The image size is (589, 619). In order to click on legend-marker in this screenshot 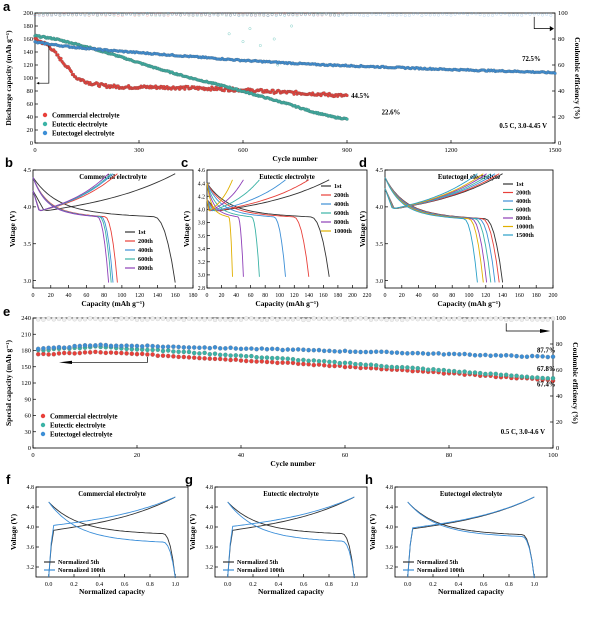, I will do `click(43, 434)`.